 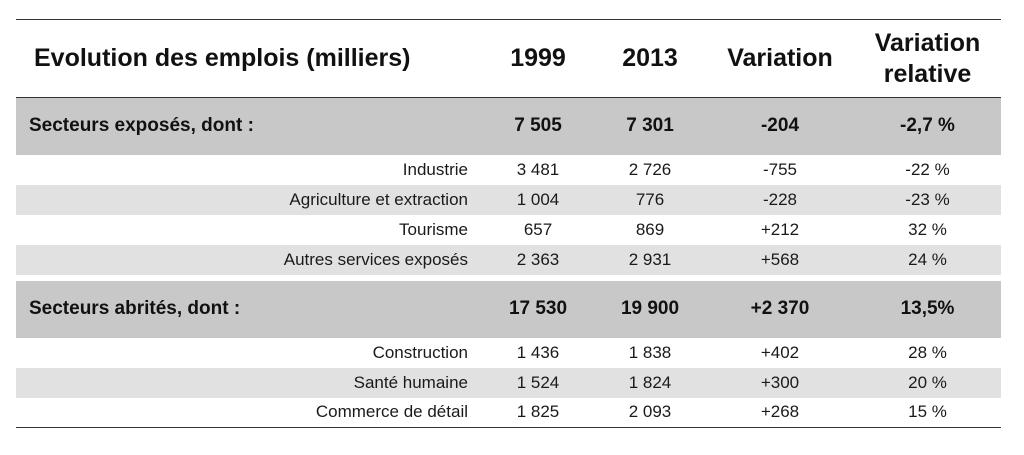 I want to click on table-row: Tourisme 657 869 +212 32 %, so click(x=508, y=230).